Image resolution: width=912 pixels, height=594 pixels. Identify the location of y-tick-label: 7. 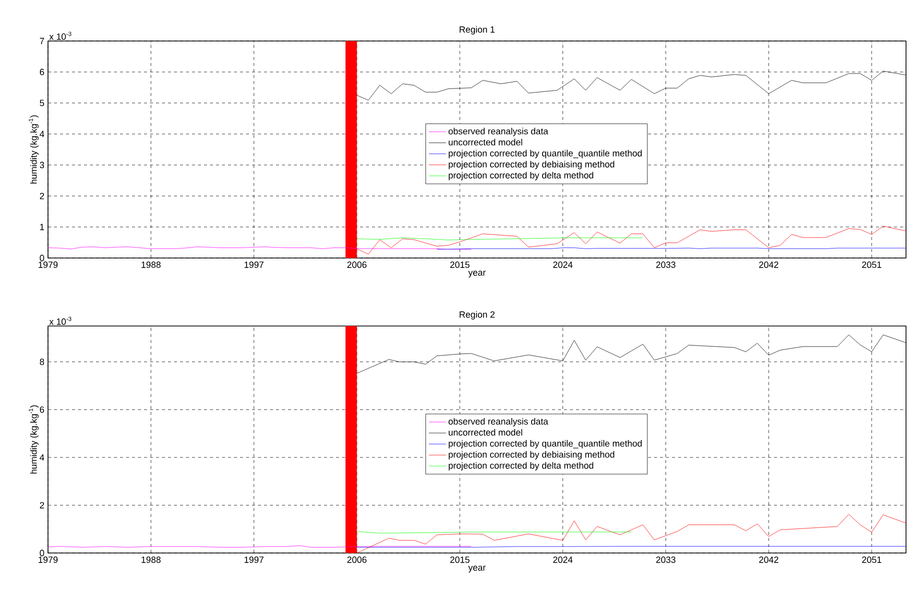
(42, 41).